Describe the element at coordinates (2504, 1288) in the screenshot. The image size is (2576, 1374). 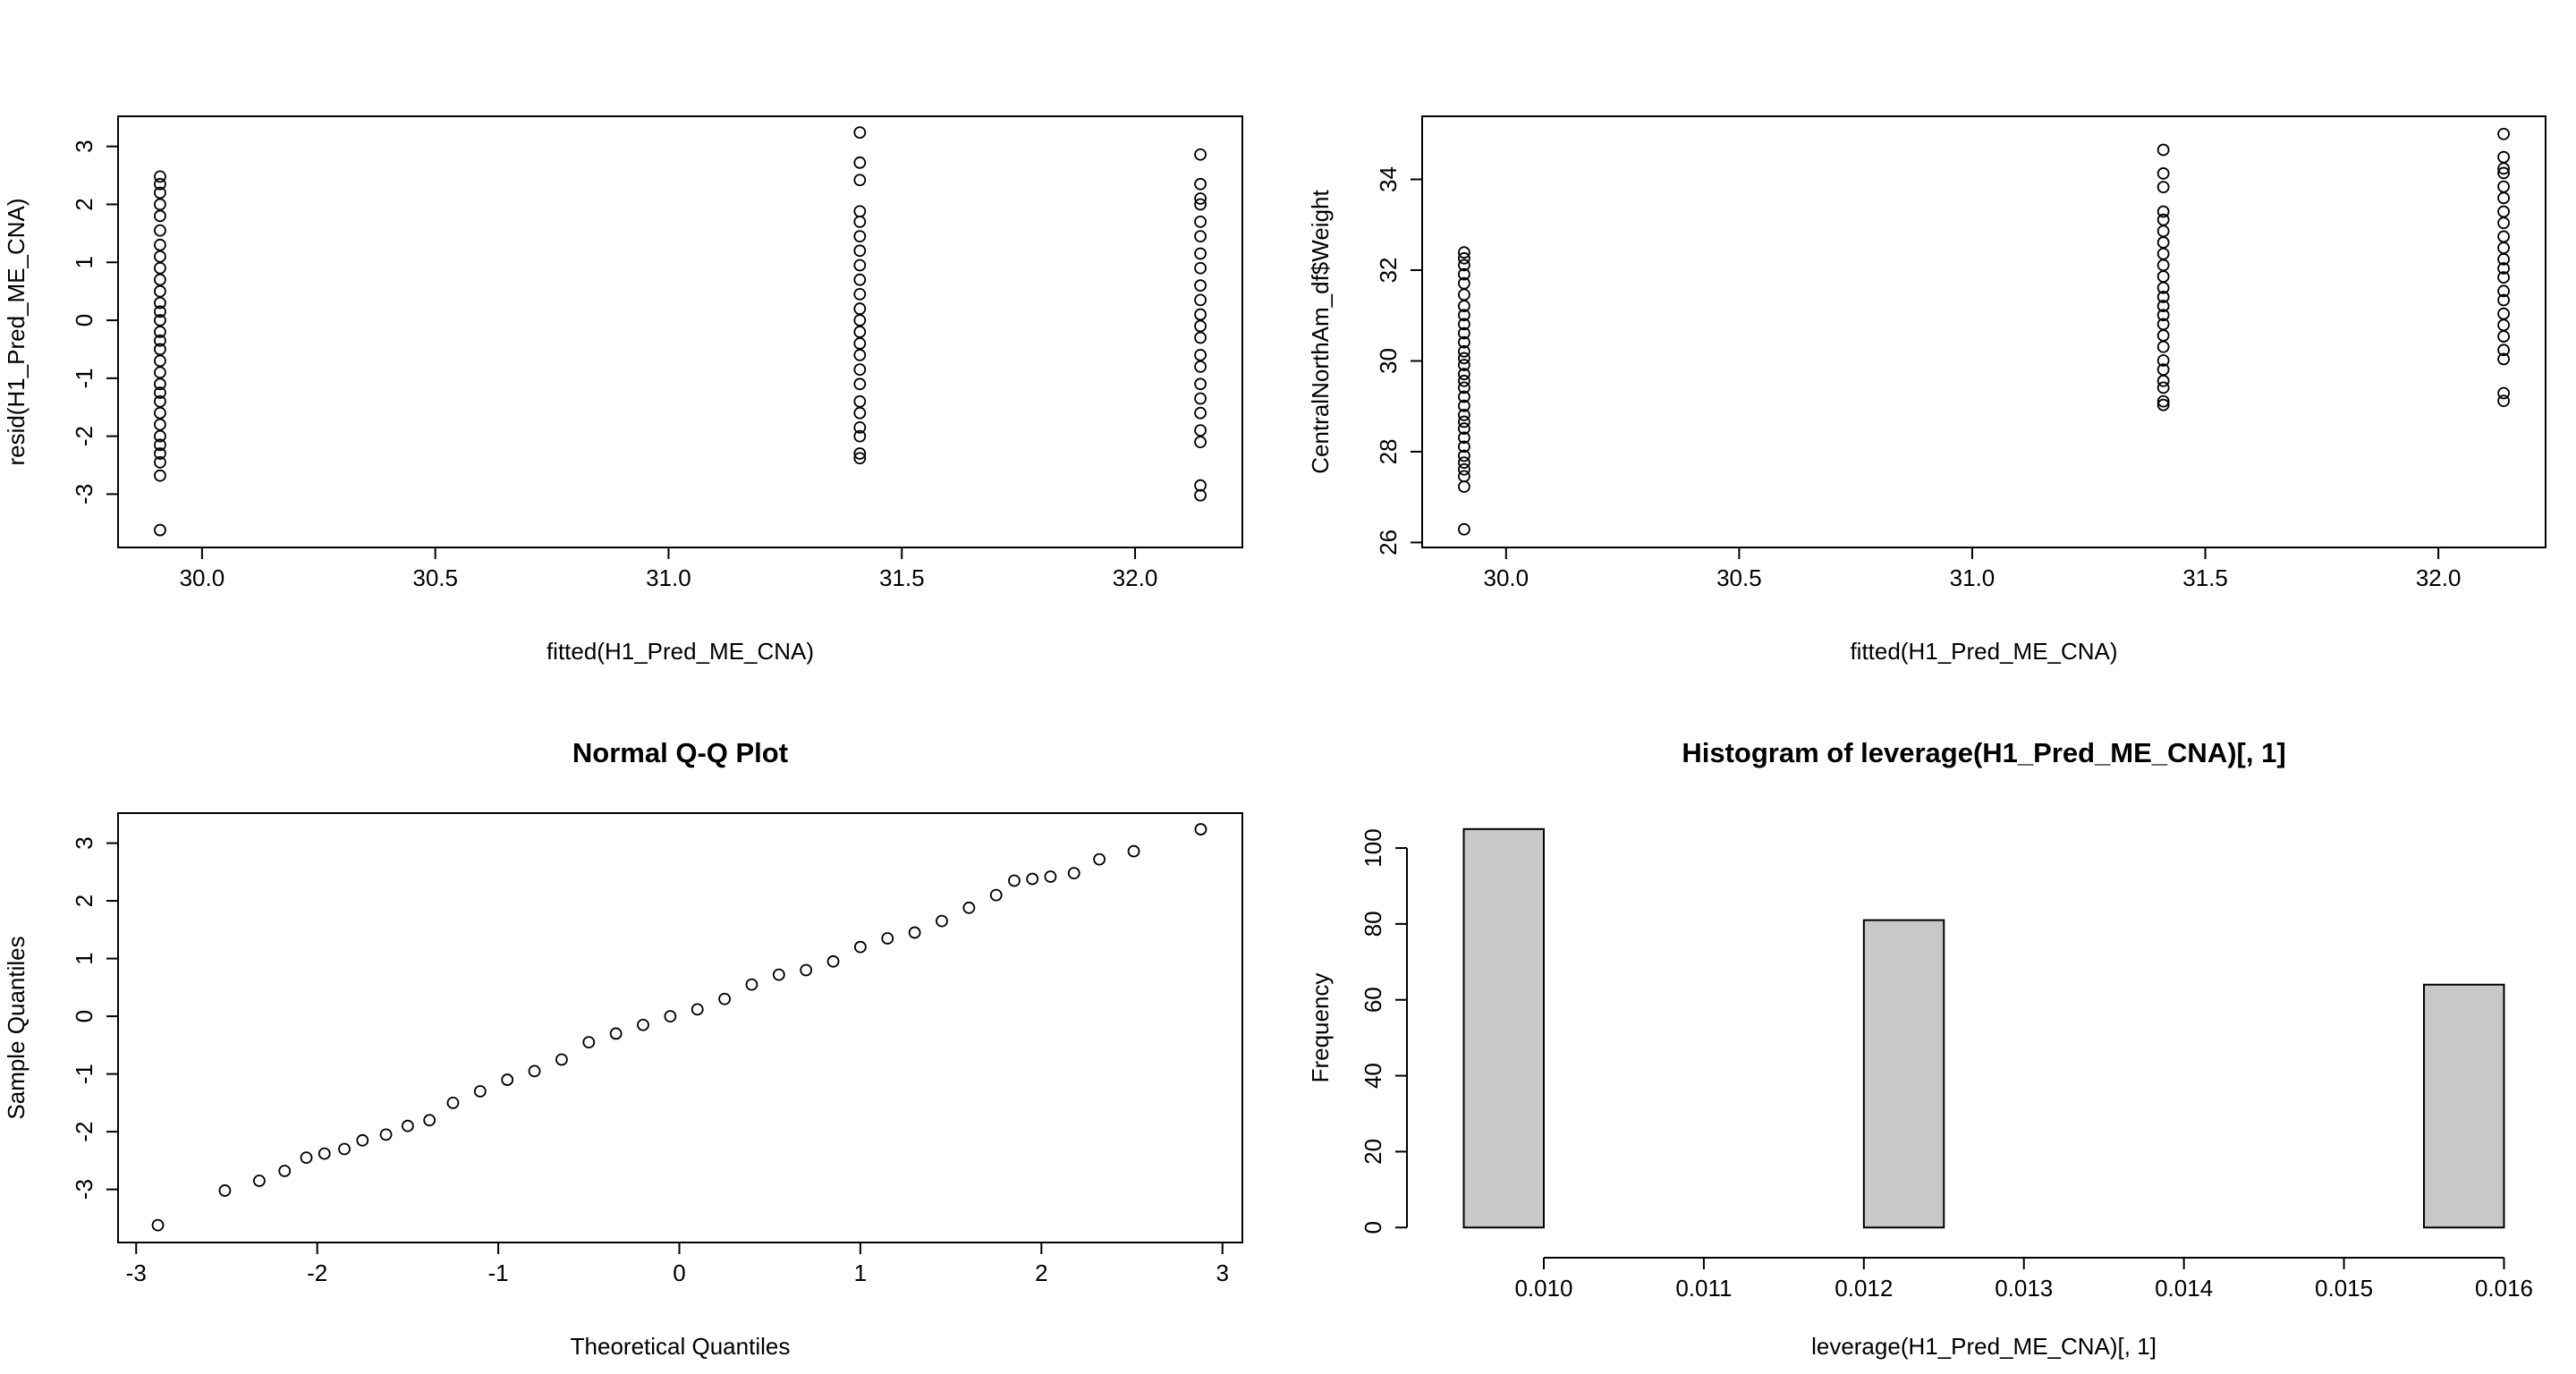
I see `x-tick-label: 0.016` at that location.